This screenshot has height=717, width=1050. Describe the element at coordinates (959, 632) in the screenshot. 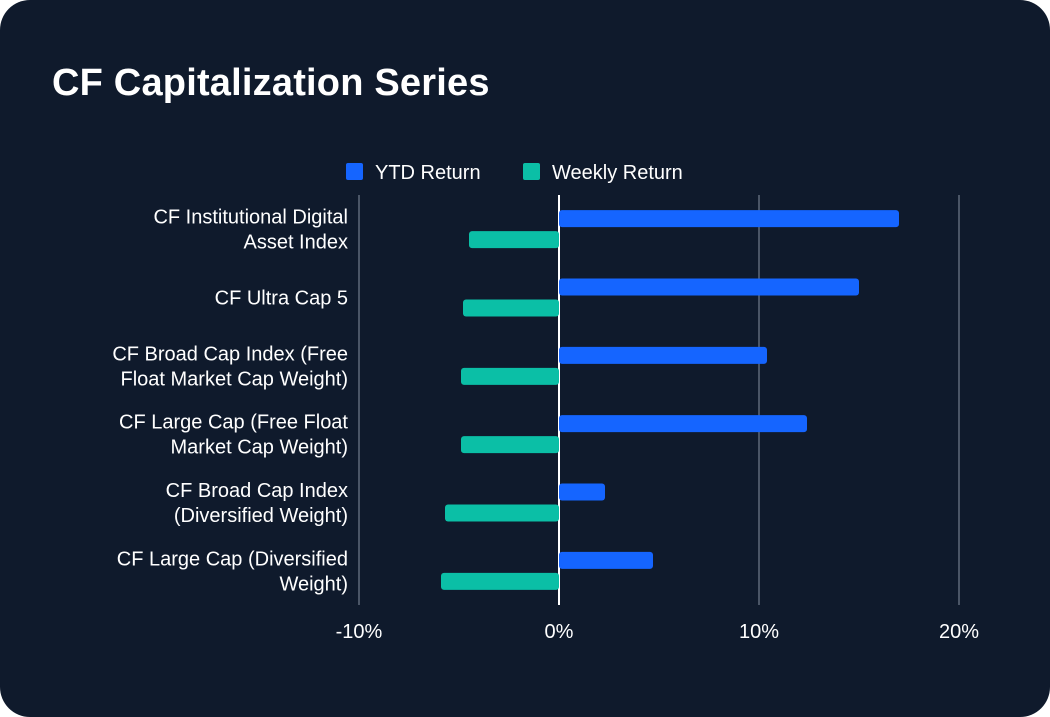

I see `x-tick-label: 20%` at that location.